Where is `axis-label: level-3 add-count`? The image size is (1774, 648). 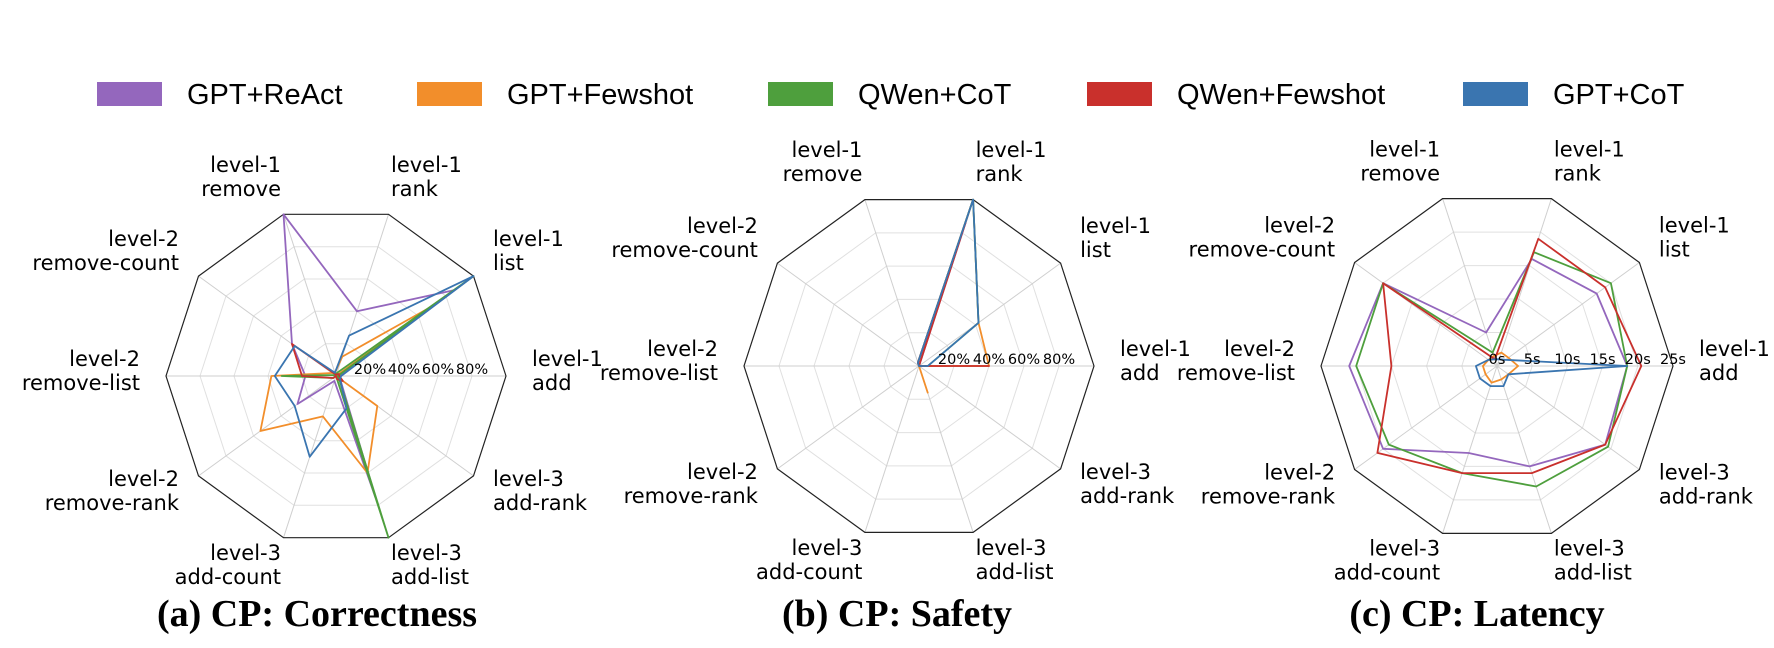
axis-label: level-3 add-count is located at coordinates (1387, 561).